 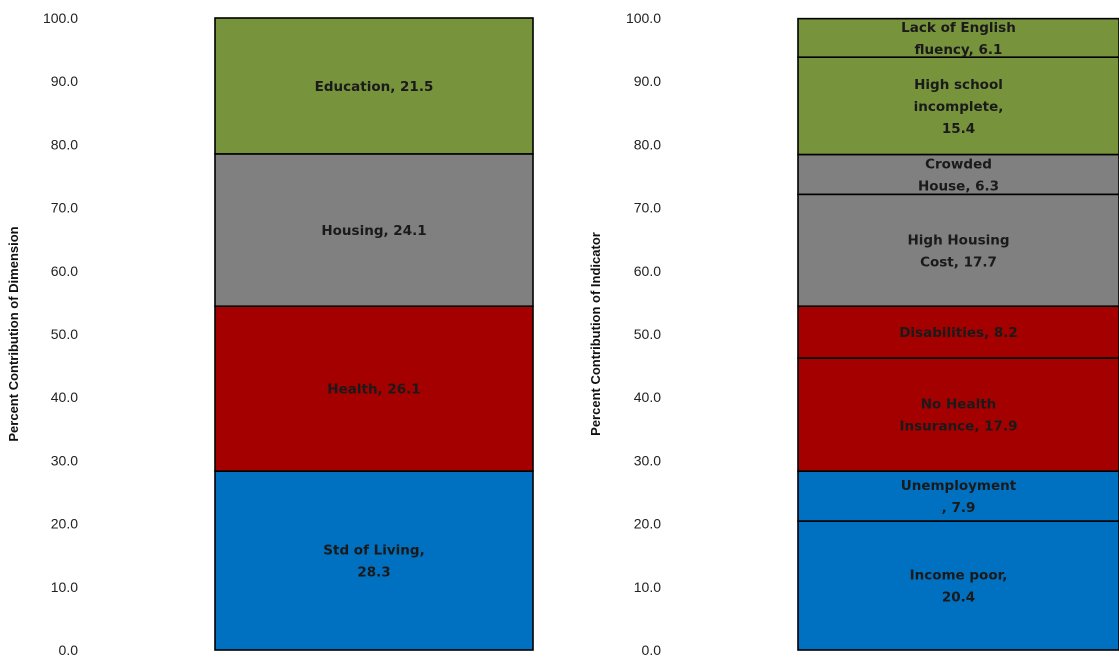 I want to click on bar-segment-high-housing-cost, so click(x=958, y=250).